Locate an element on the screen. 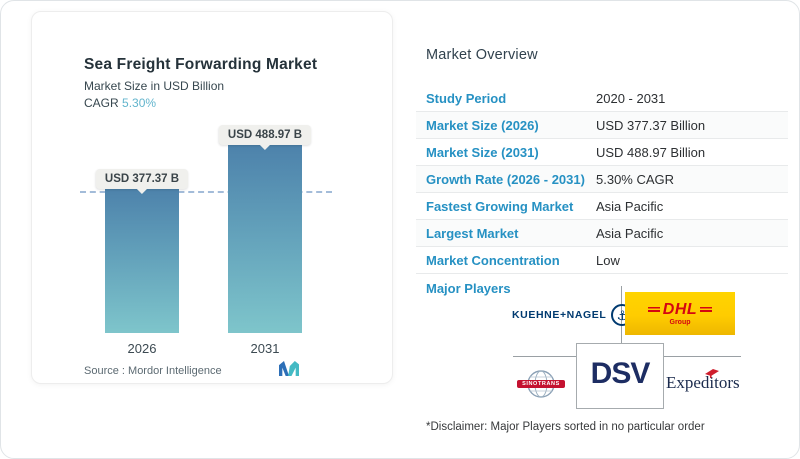 The width and height of the screenshot is (800, 459). row-value: USD 377.37 Billion is located at coordinates (651, 125).